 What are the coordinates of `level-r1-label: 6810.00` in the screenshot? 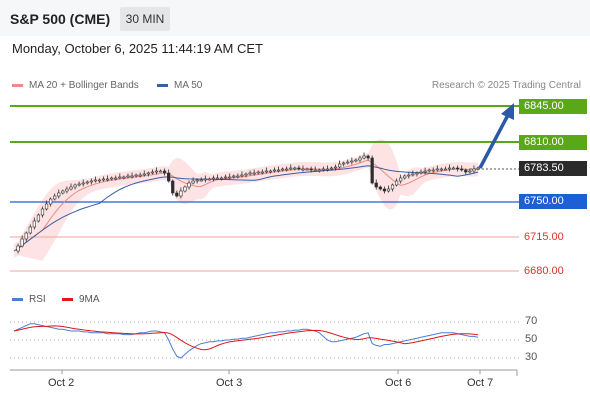 It's located at (553, 142).